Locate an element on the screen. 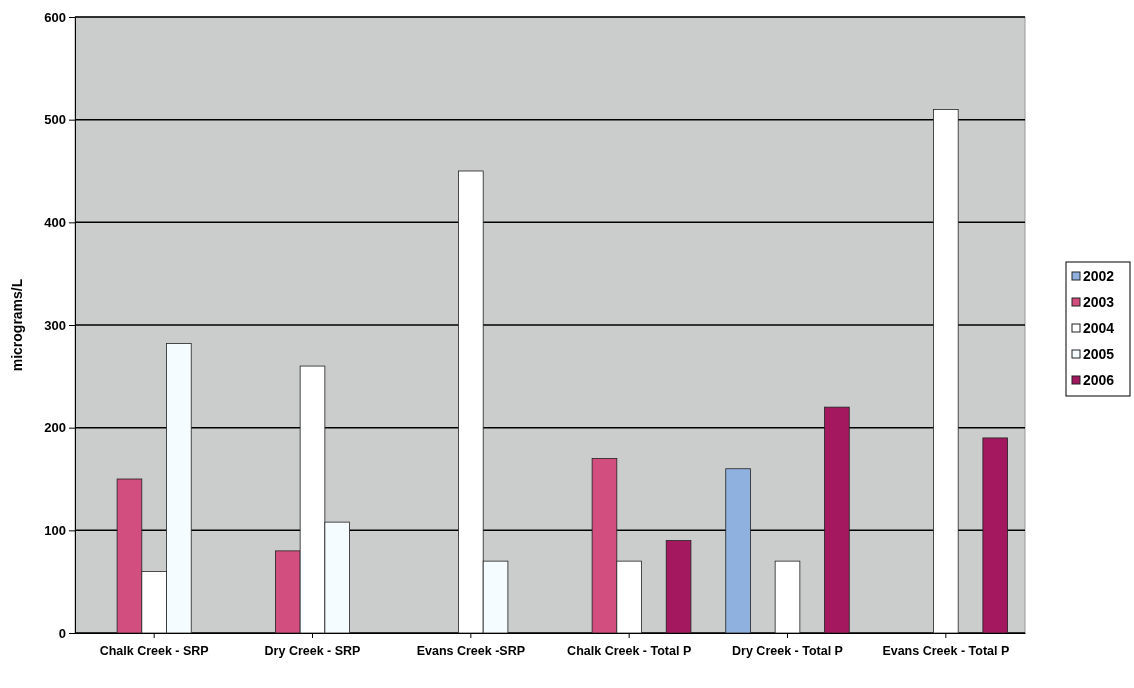 The image size is (1134, 688). y-axis-title: micrograms/L is located at coordinates (17, 325).